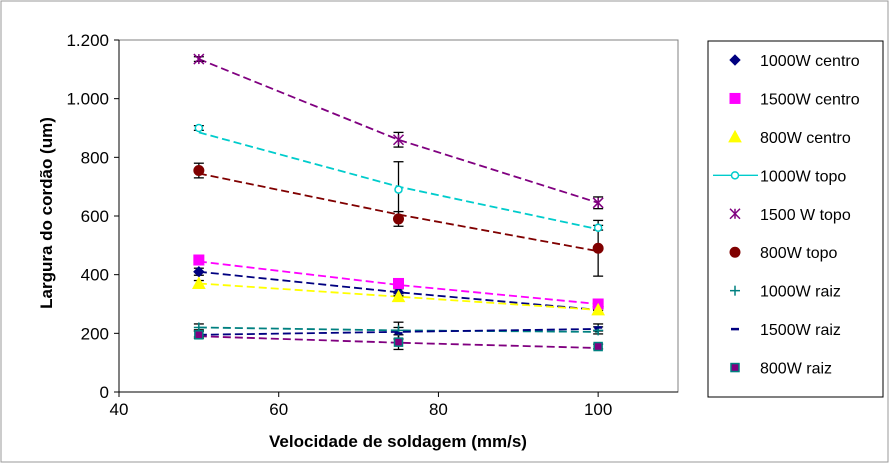 This screenshot has height=463, width=889. What do you see at coordinates (278, 409) in the screenshot?
I see `x-tick-label: 60` at bounding box center [278, 409].